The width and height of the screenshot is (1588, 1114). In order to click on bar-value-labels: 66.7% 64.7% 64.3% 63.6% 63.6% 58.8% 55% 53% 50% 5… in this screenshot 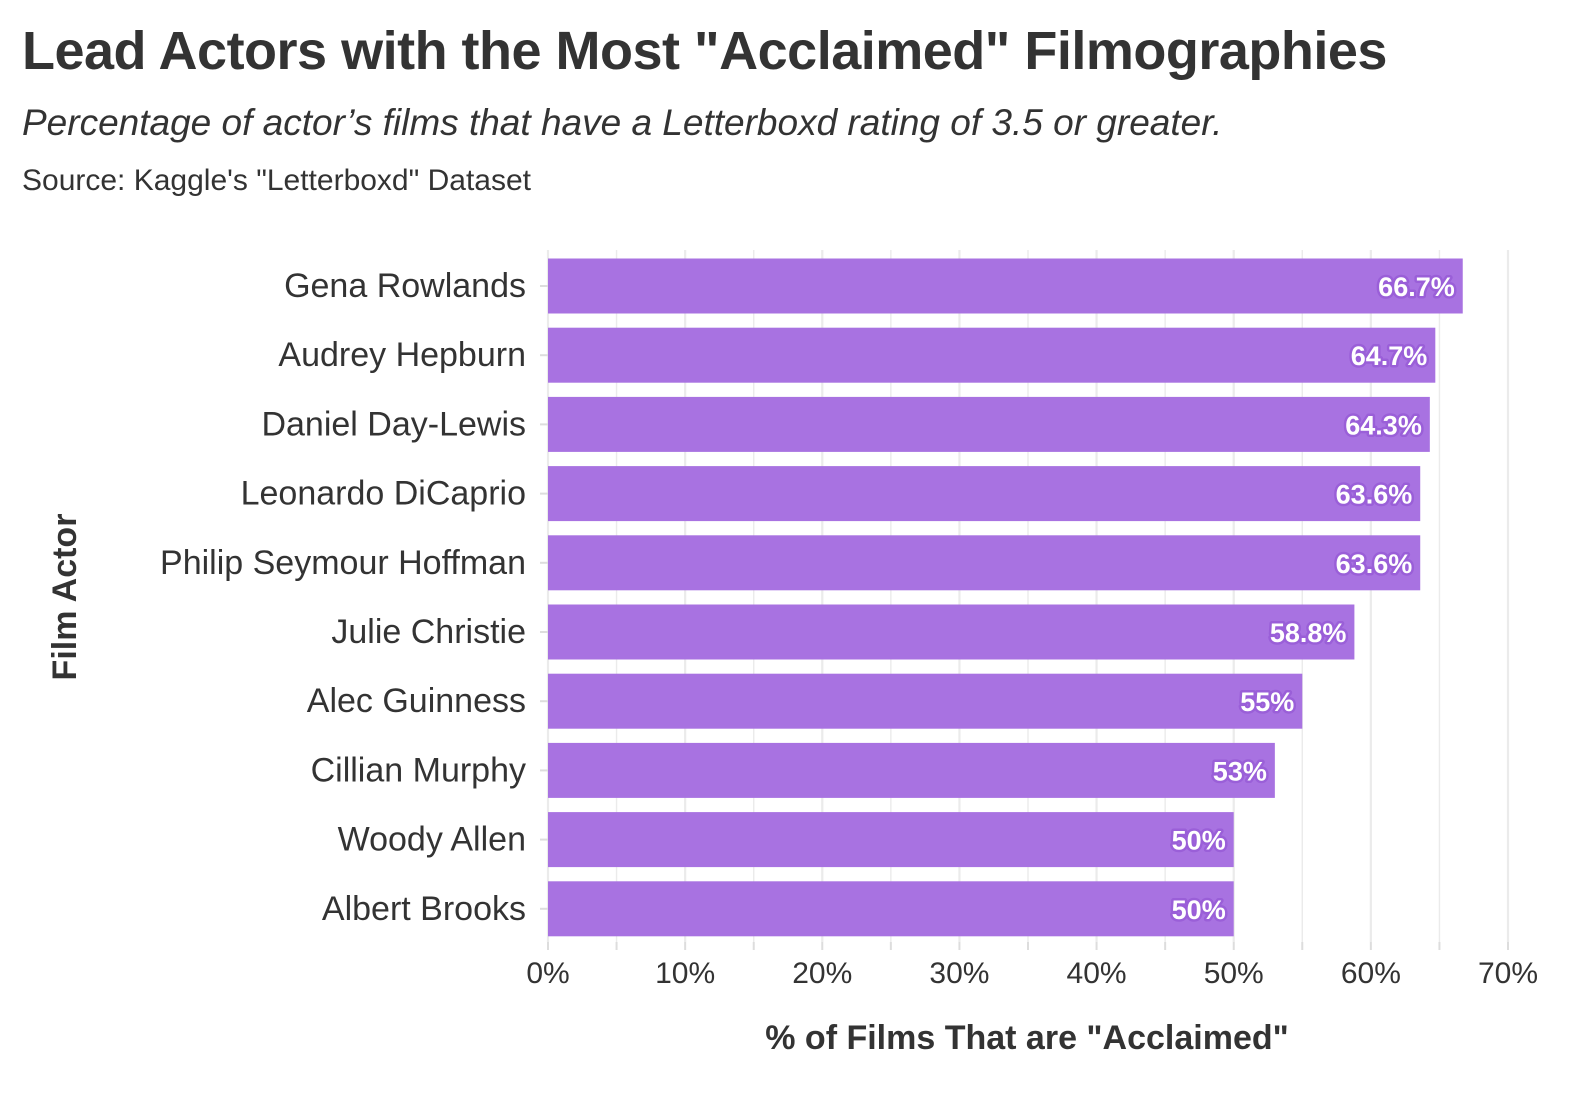, I will do `click(1313, 599)`.